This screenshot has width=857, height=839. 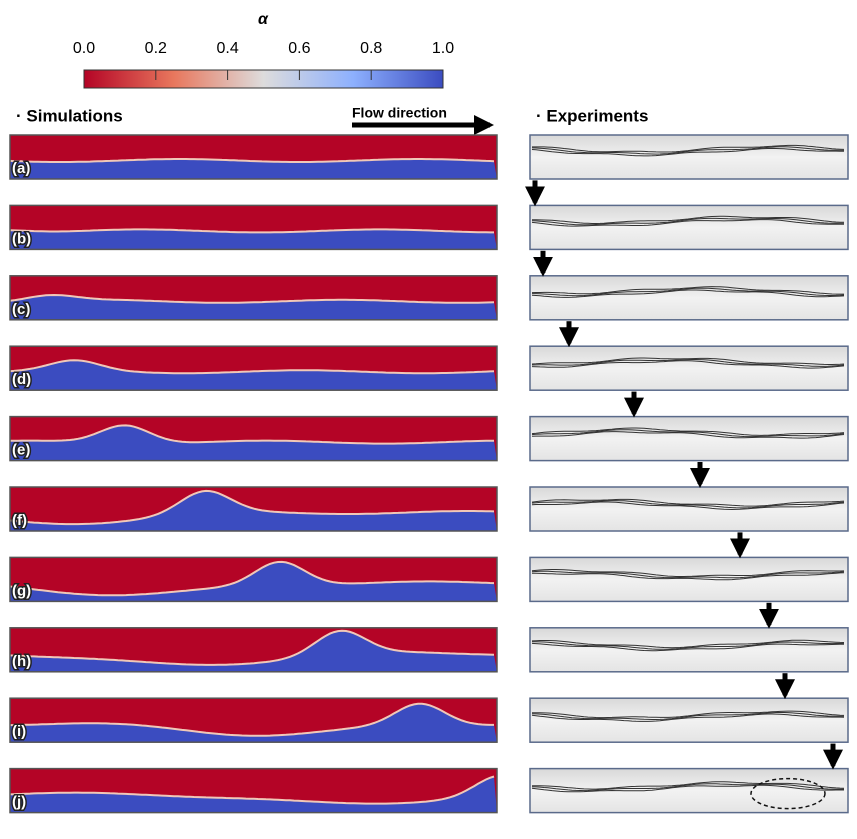 What do you see at coordinates (19, 520) in the screenshot?
I see `panel-label: (f)` at bounding box center [19, 520].